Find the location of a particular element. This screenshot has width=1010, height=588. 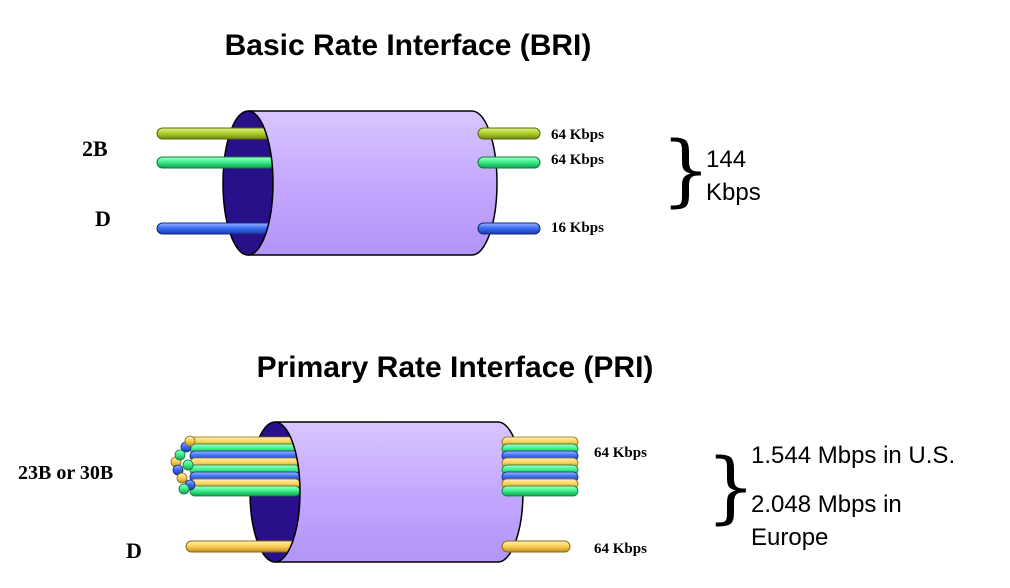

pri-brace-icon: } is located at coordinates (731, 488).